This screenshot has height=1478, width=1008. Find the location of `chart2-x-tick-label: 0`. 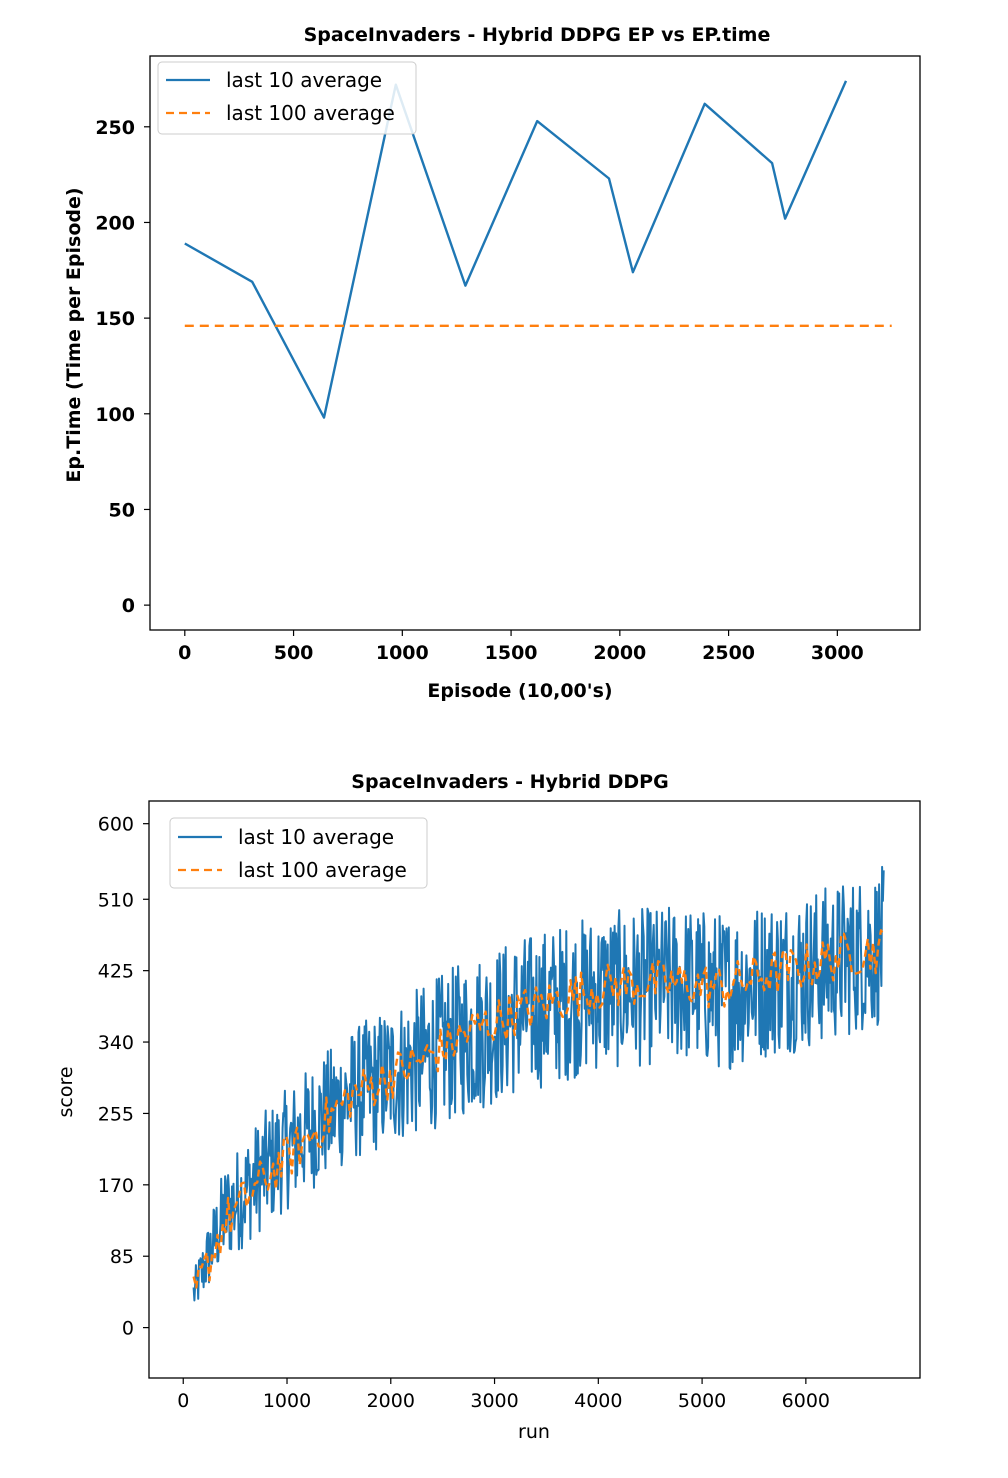

chart2-x-tick-label: 0 is located at coordinates (183, 1401).